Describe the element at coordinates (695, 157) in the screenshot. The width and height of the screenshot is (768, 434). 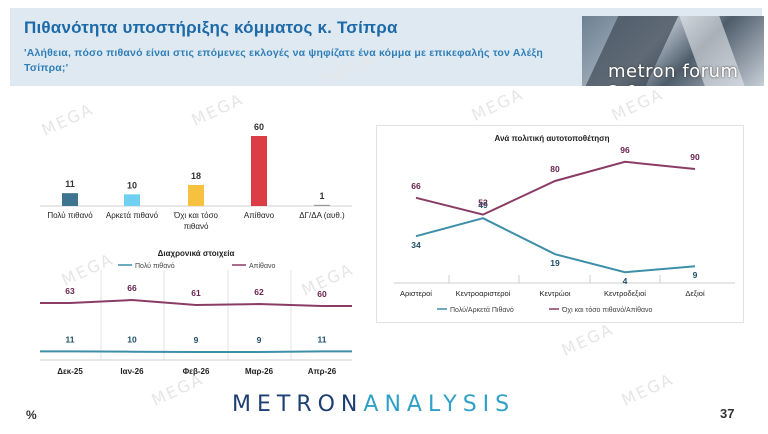
I see `data-label: 90` at that location.